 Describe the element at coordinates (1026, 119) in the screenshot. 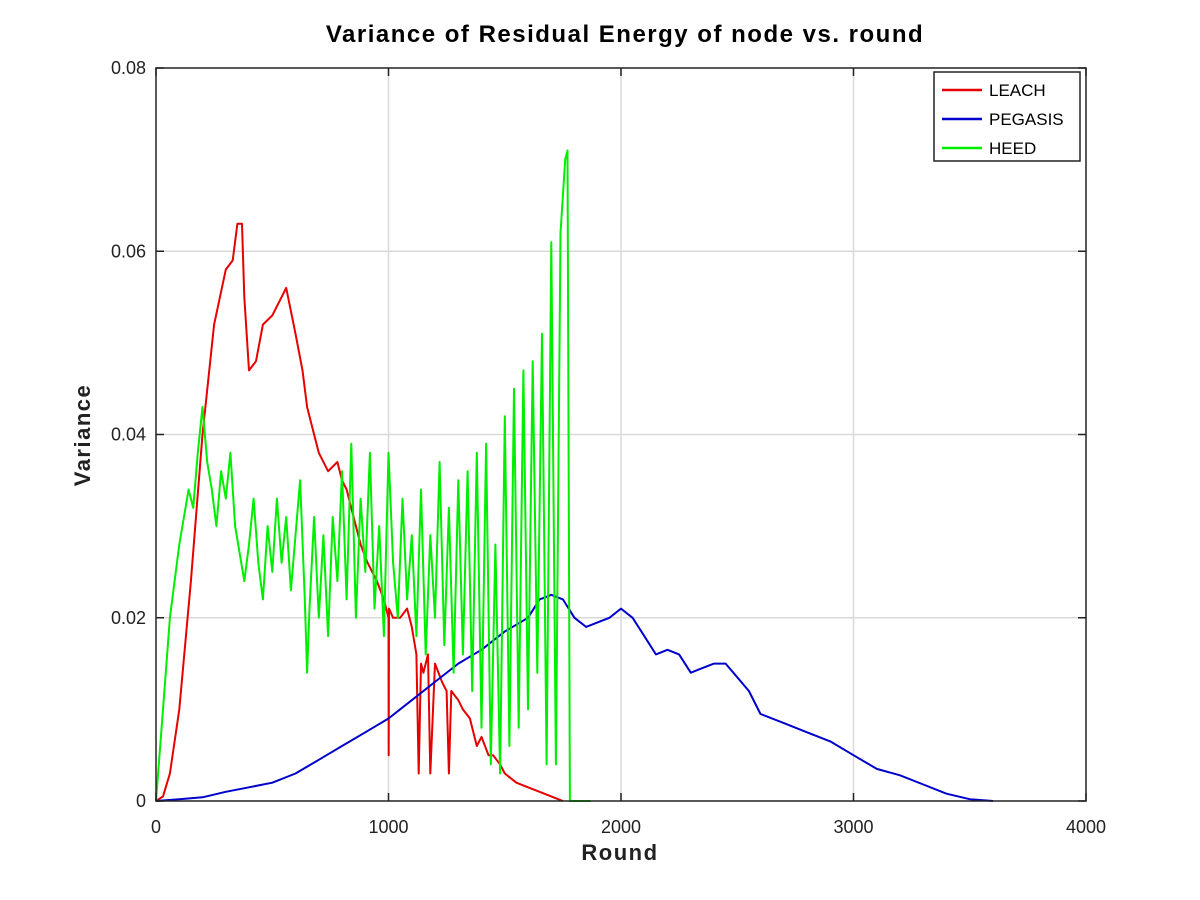

I see `legend-label-pegasis: PEGASIS` at that location.